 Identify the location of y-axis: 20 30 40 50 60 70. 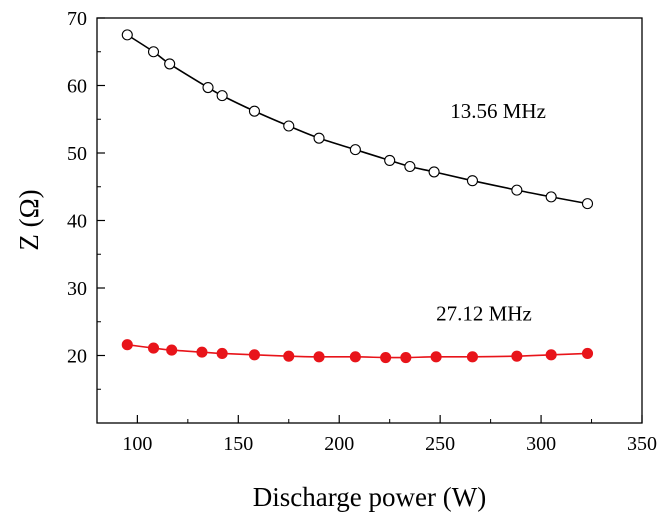
(86, 199).